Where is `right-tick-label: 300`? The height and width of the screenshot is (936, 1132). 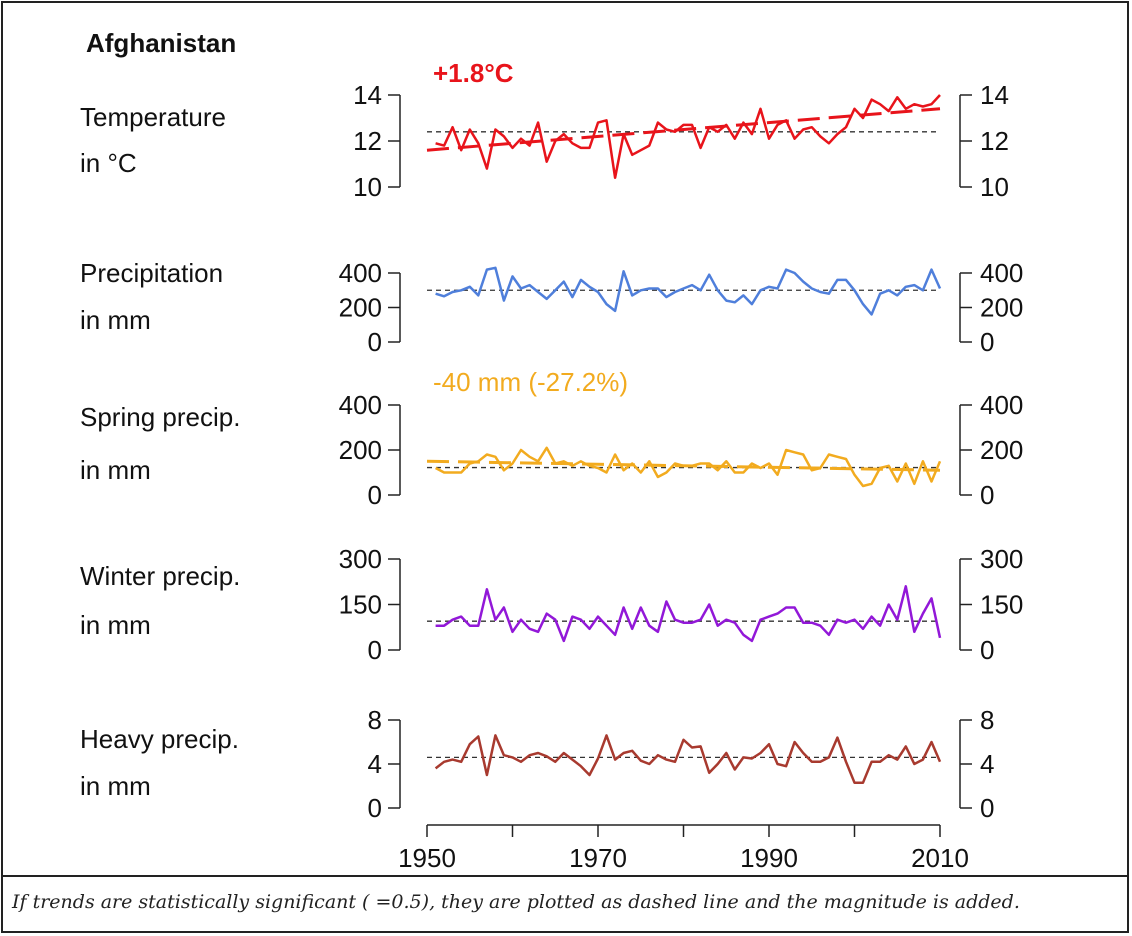 right-tick-label: 300 is located at coordinates (1001, 559).